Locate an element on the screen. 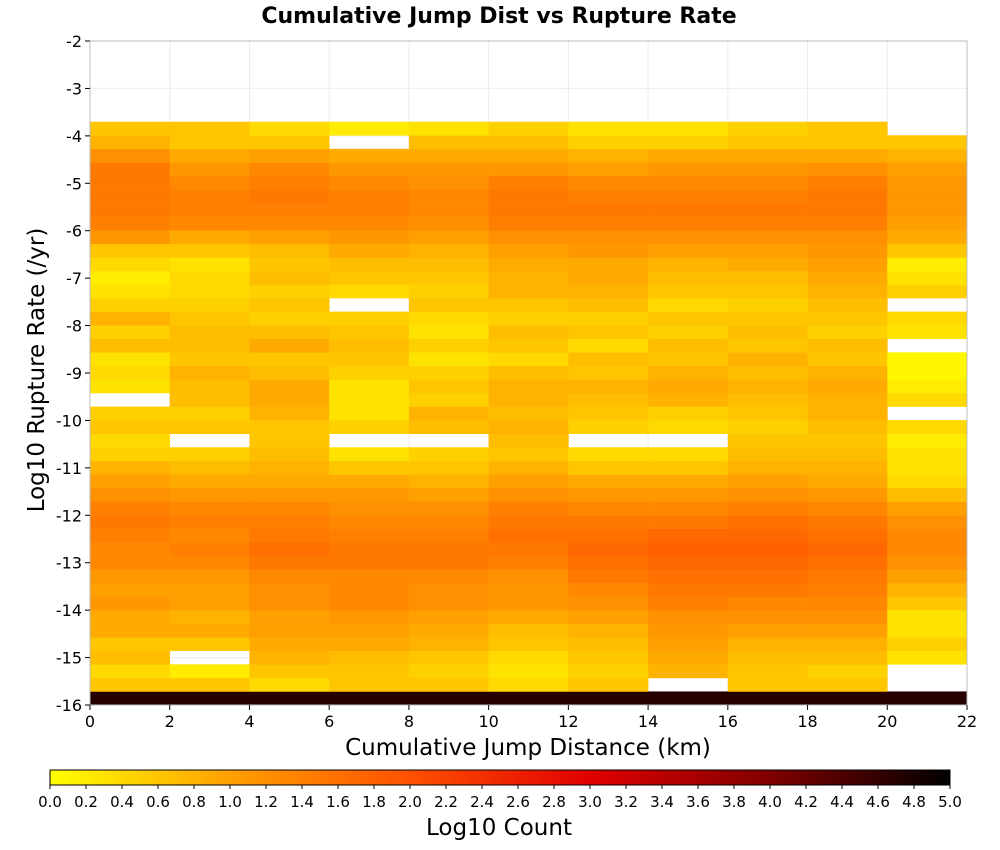  x-axis-ticks: 0 2 4 6 8 10 12 14 16 18 20 22 is located at coordinates (531, 718).